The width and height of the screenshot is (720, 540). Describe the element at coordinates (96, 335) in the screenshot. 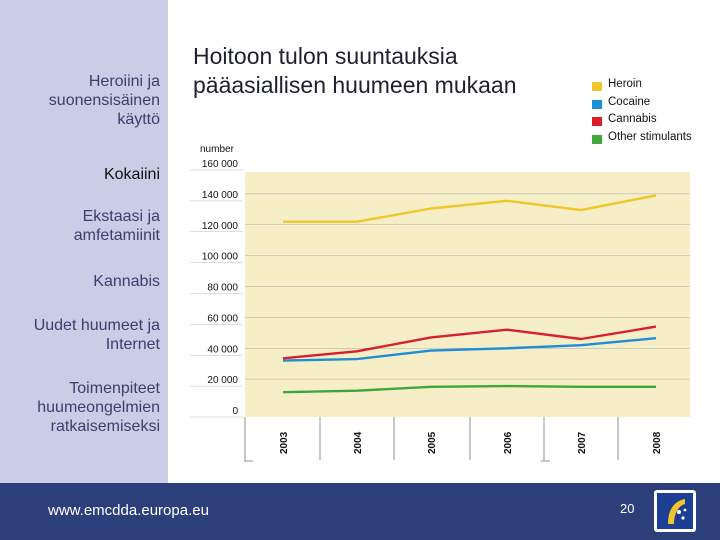

I see `nav-item-new-drugs: Uudet huumeet ja Internet` at that location.